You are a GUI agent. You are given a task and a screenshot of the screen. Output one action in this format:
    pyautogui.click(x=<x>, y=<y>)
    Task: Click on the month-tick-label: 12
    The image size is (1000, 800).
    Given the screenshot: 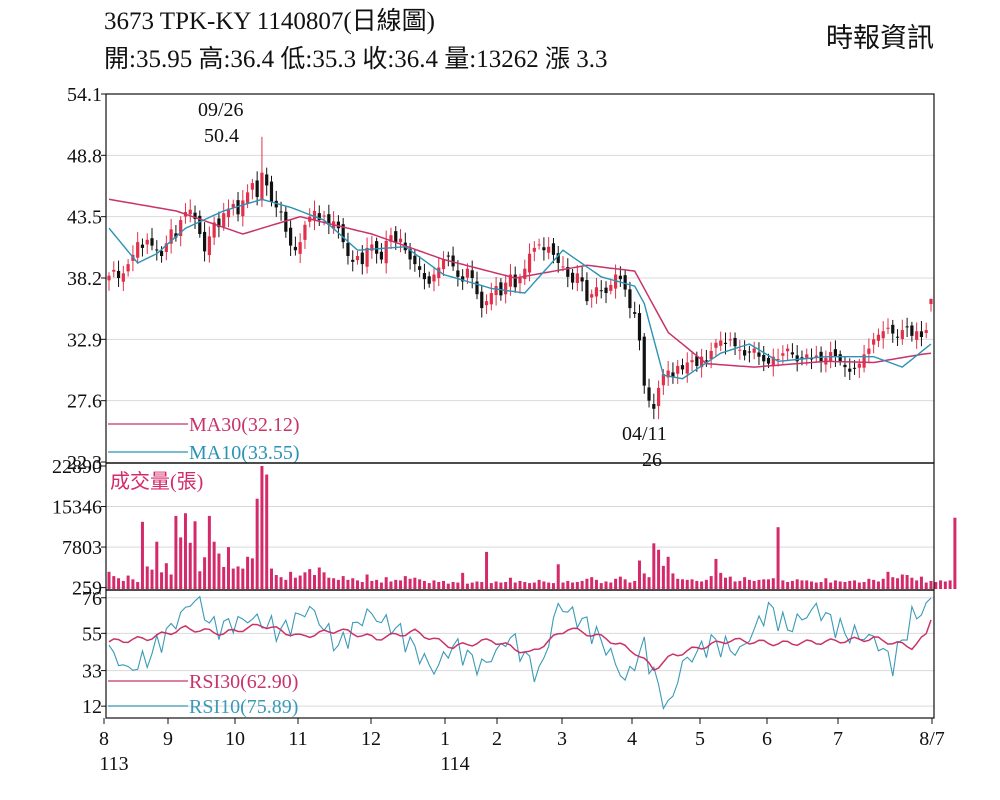 What is the action you would take?
    pyautogui.click(x=371, y=739)
    